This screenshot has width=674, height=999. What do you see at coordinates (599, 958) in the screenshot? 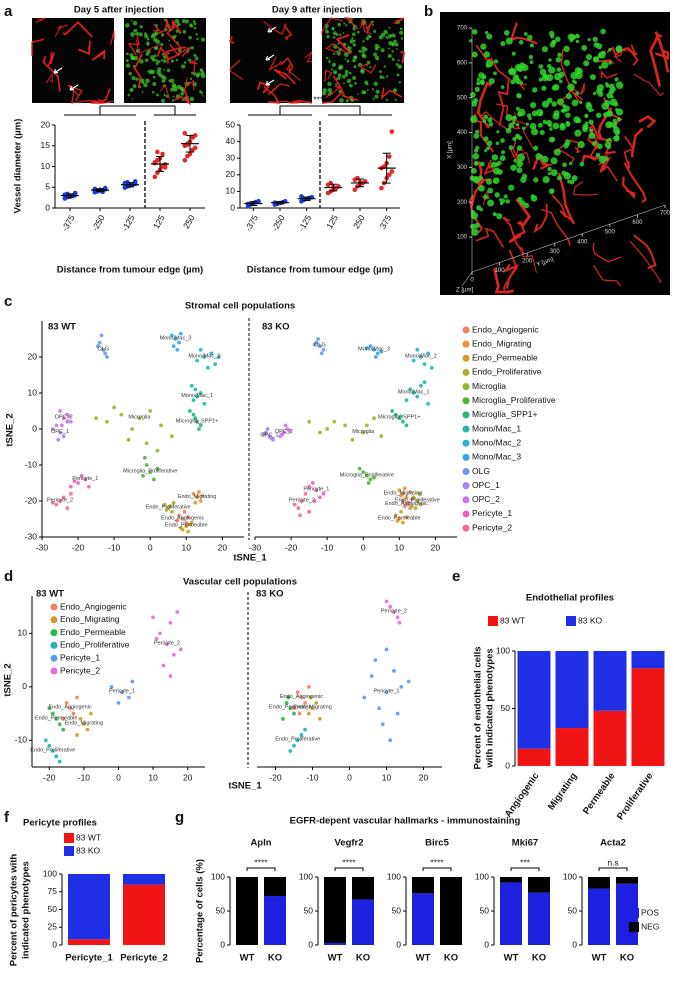
I see `x-tick-label: WT` at bounding box center [599, 958].